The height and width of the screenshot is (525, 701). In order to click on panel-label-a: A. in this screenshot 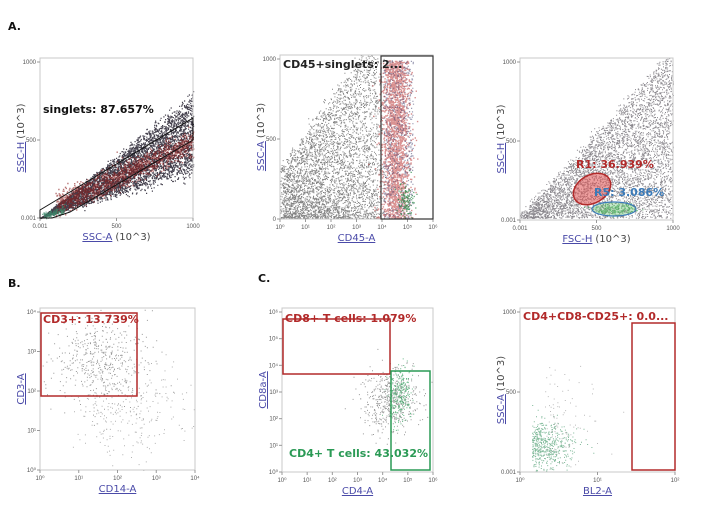, I will do `click(14, 26)`.